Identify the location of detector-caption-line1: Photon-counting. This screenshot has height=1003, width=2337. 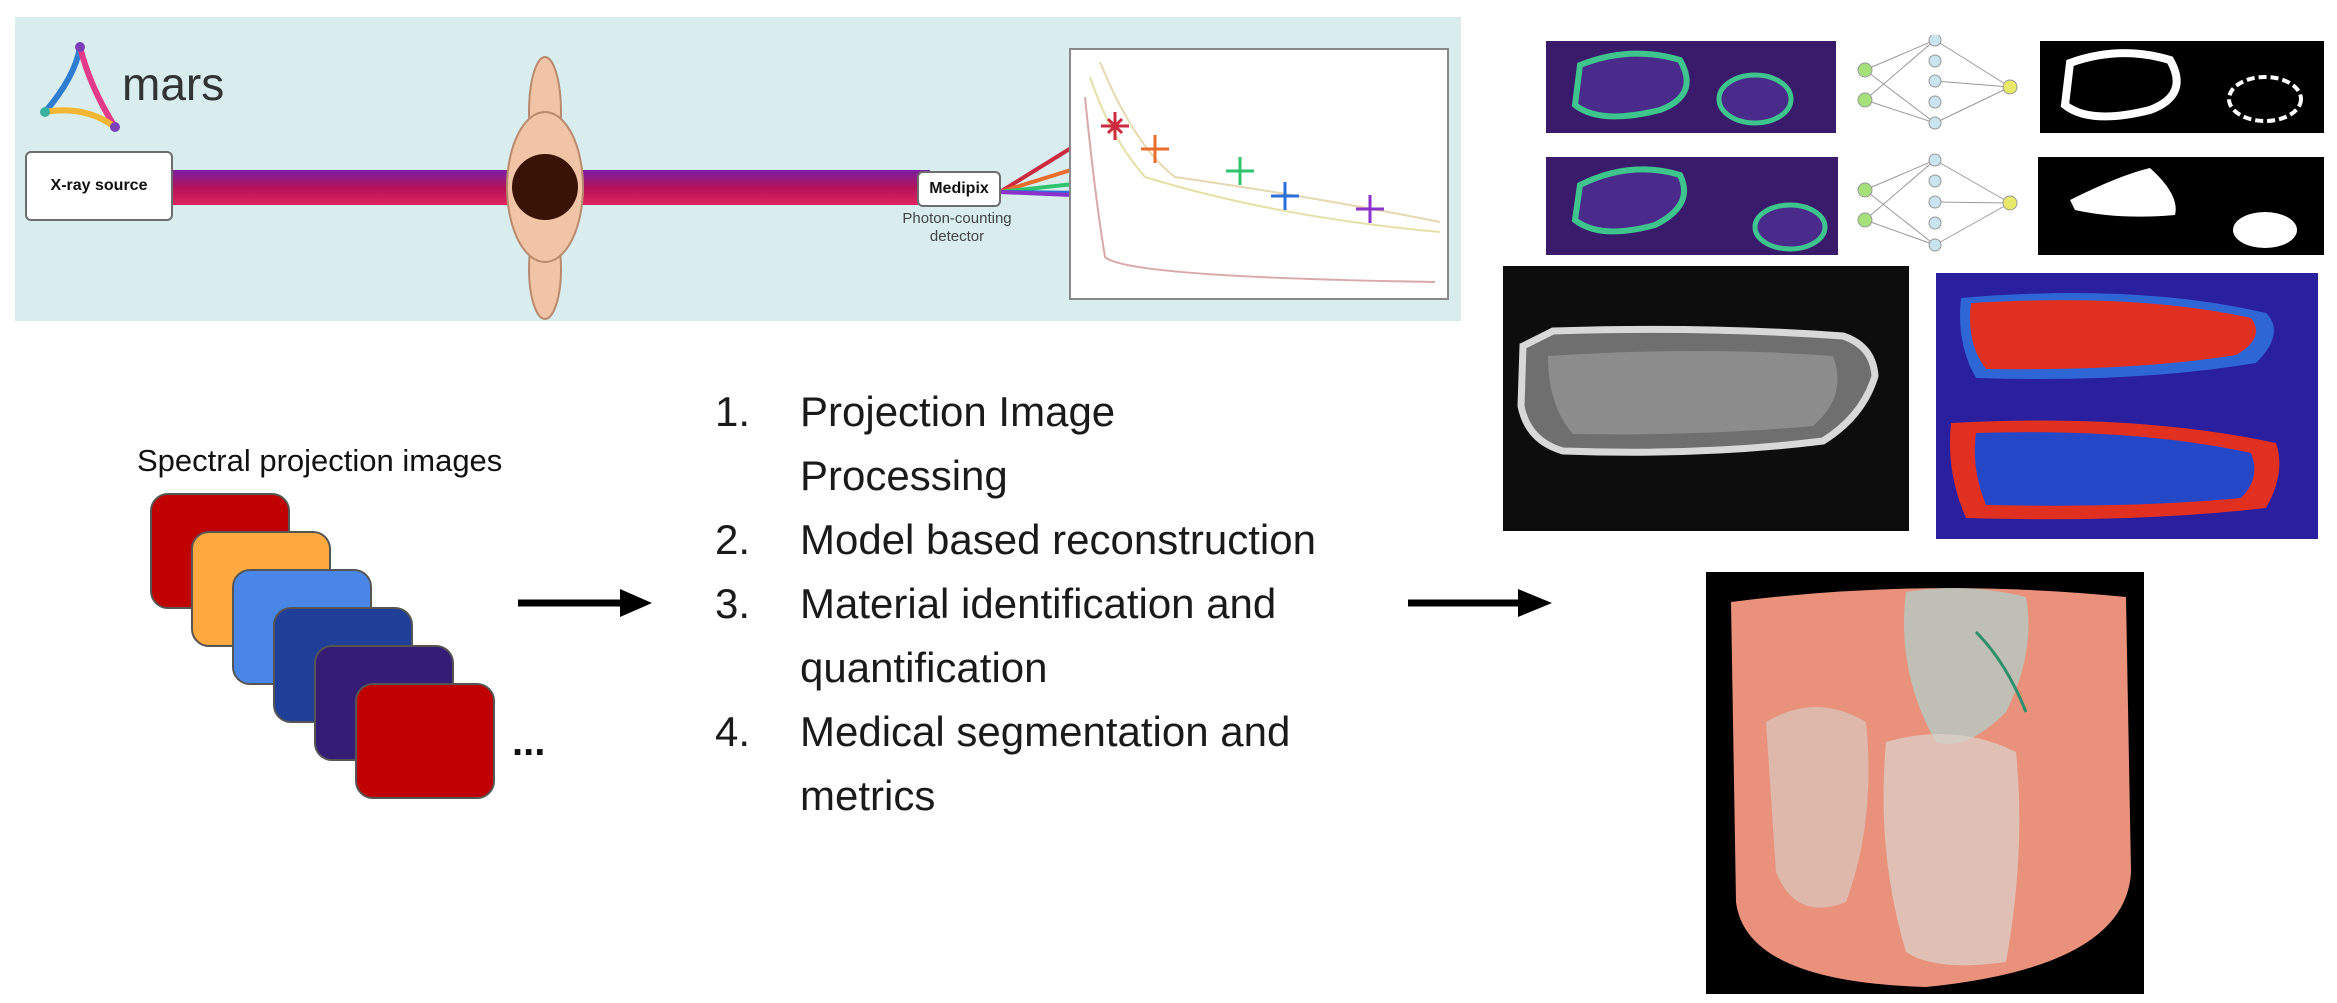
(957, 218).